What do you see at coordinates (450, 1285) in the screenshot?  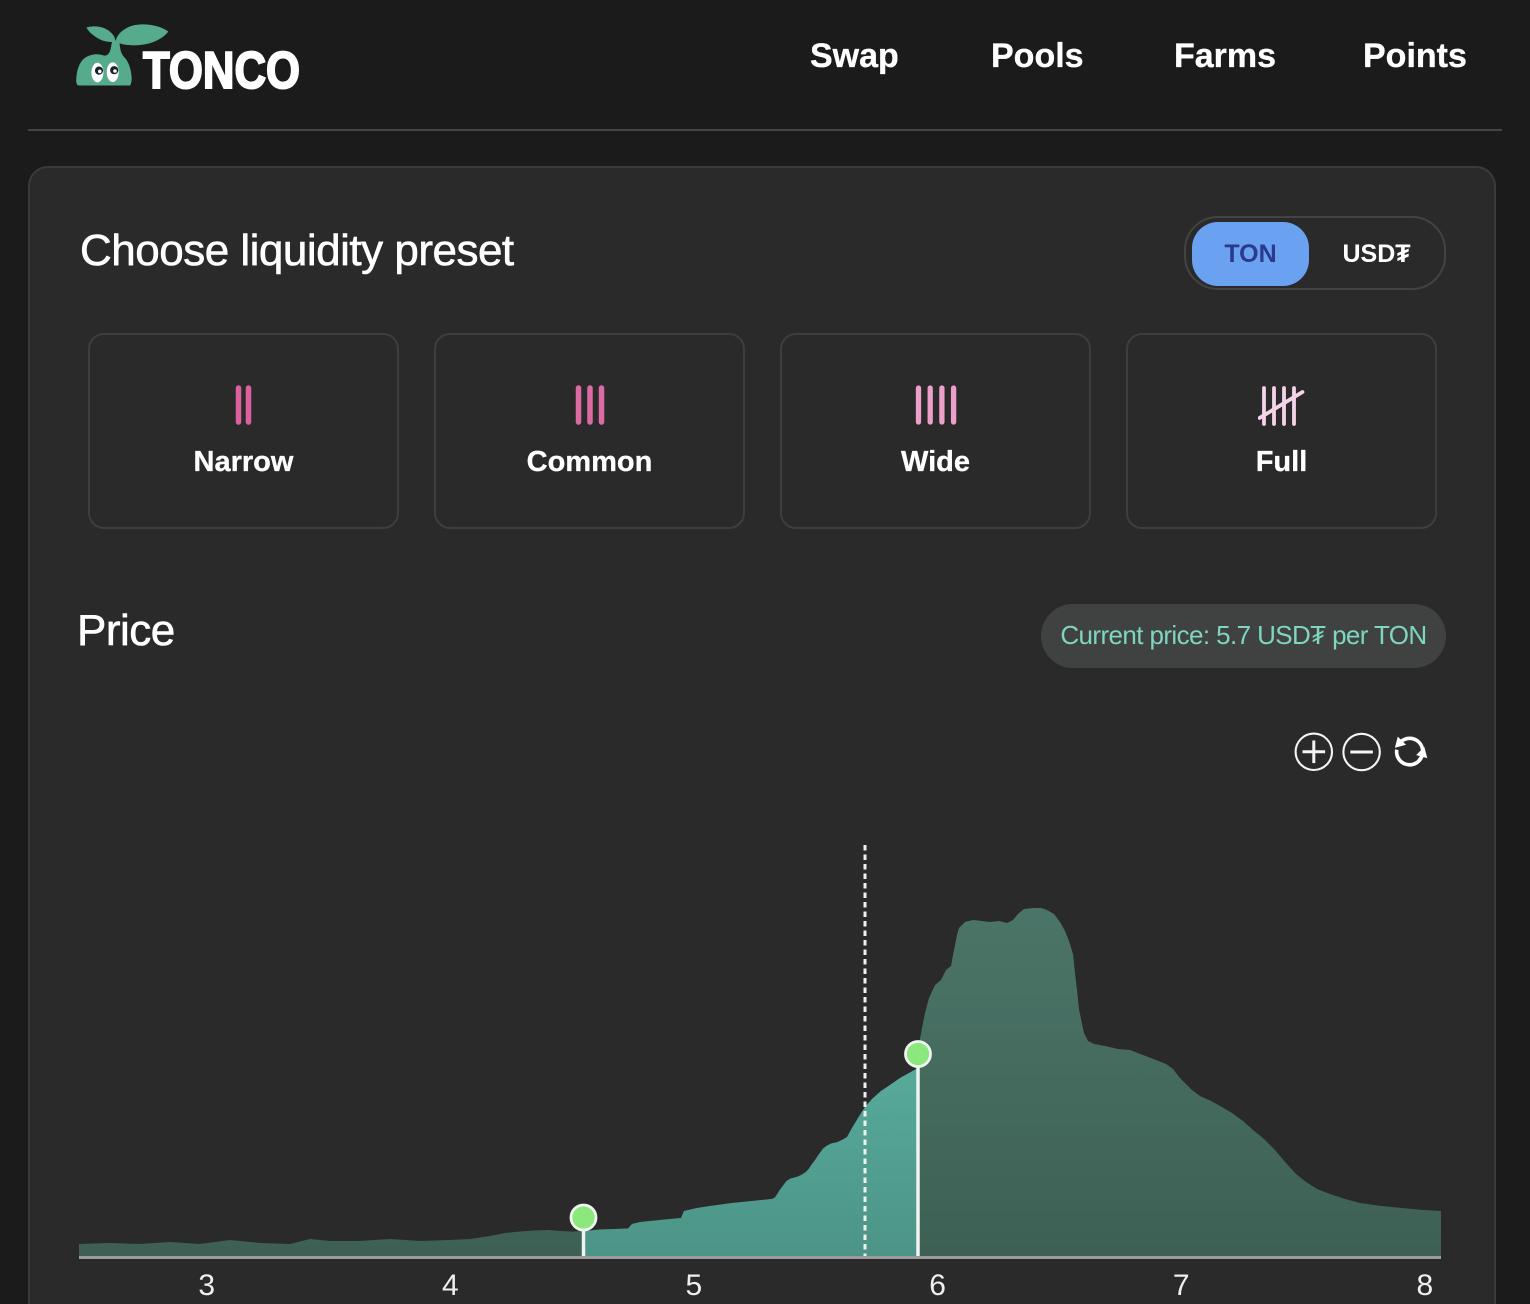 I see `svg-text: 4` at bounding box center [450, 1285].